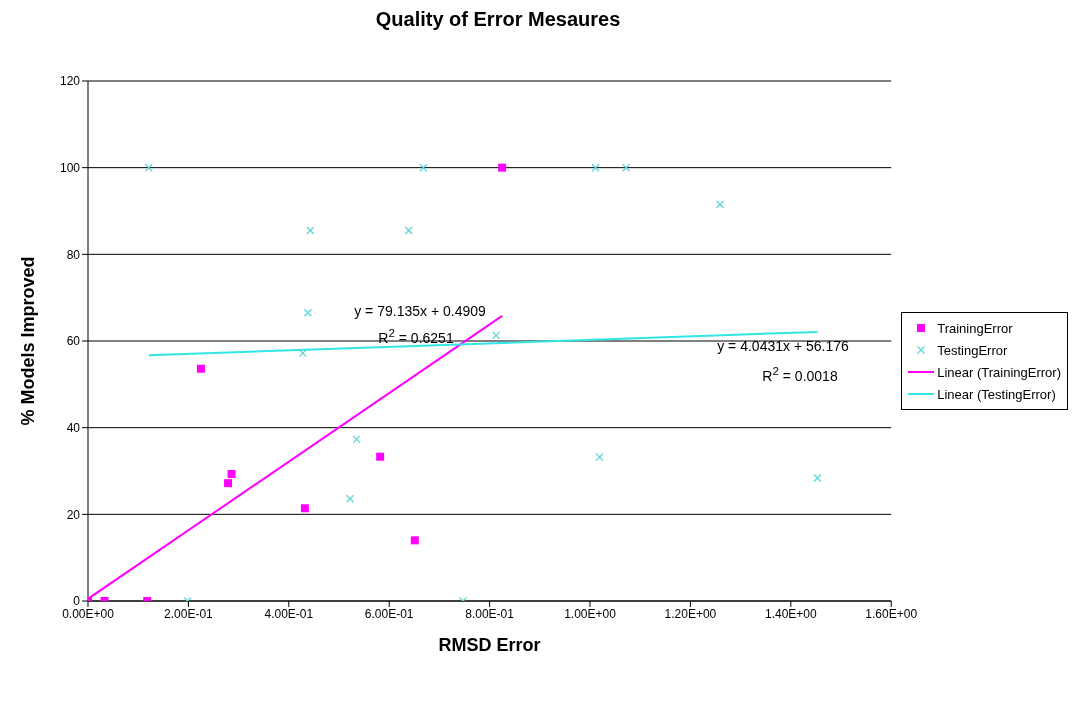 This screenshot has width=1079, height=711. What do you see at coordinates (73, 427) in the screenshot?
I see `y-tick-label: 40` at bounding box center [73, 427].